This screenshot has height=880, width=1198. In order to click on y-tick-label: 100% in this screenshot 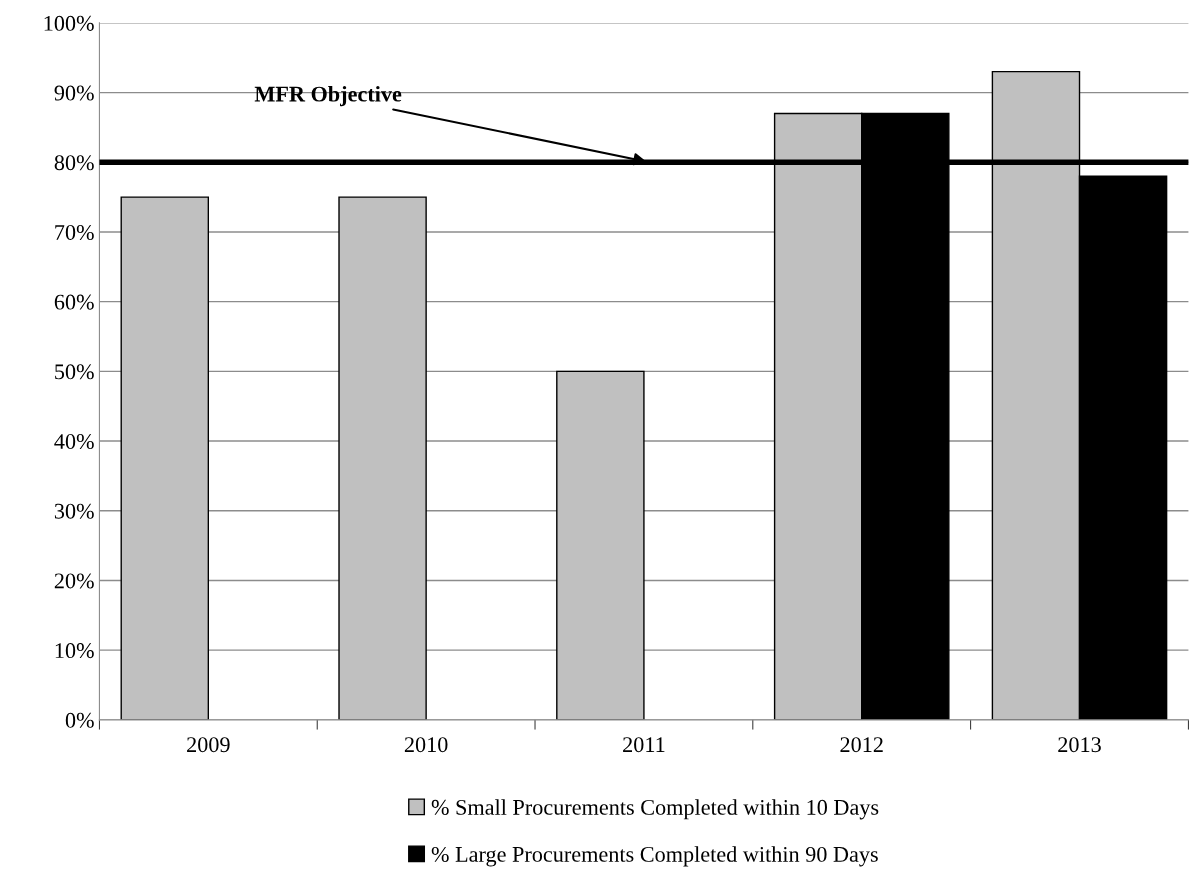, I will do `click(69, 23)`.